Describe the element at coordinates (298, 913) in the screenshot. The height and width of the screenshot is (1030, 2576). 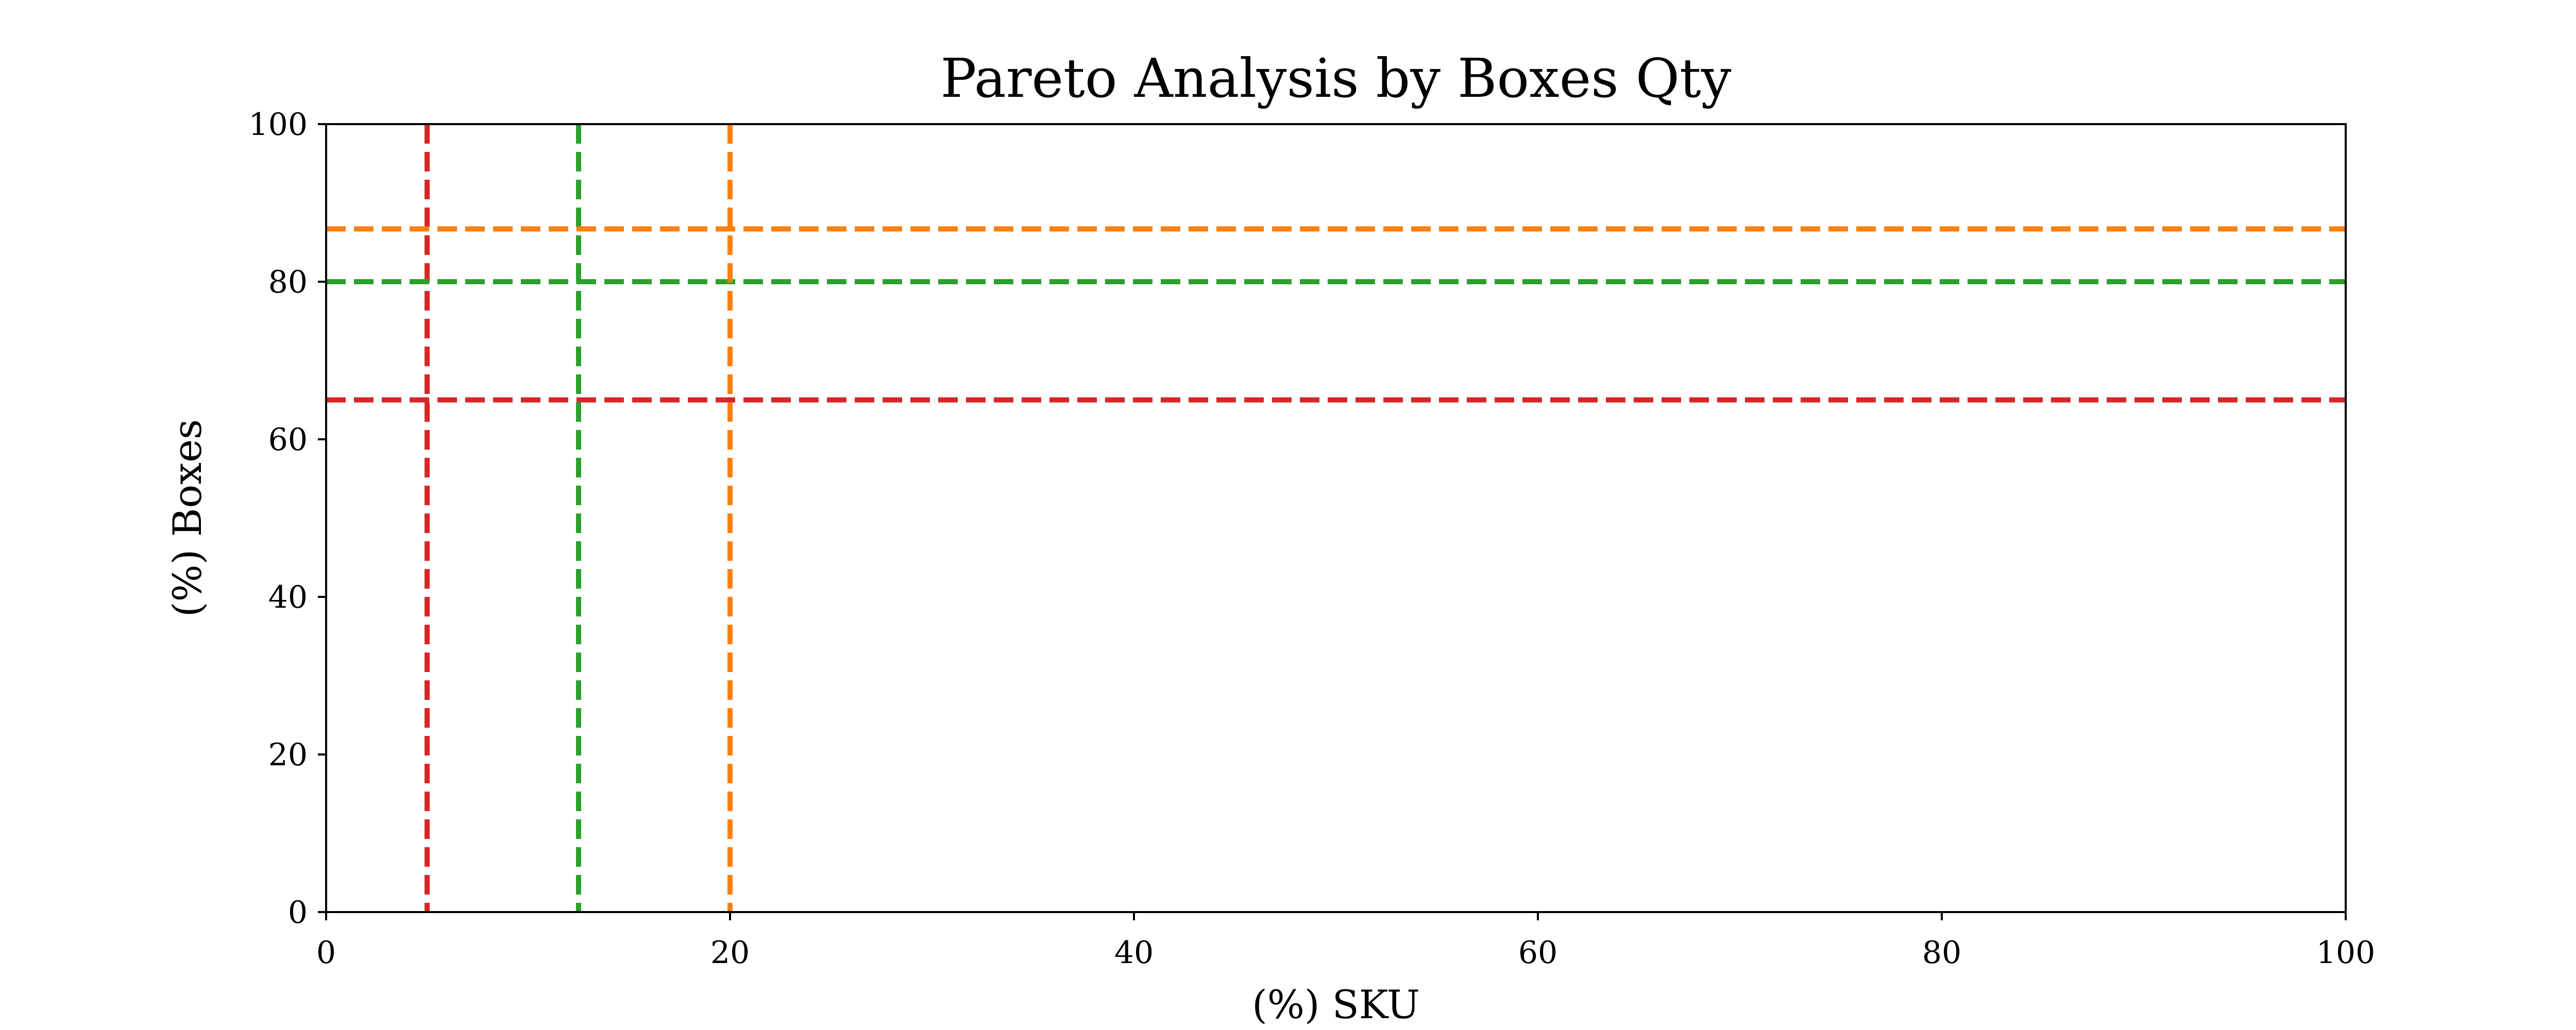
I see `y-tick-label: 0` at that location.